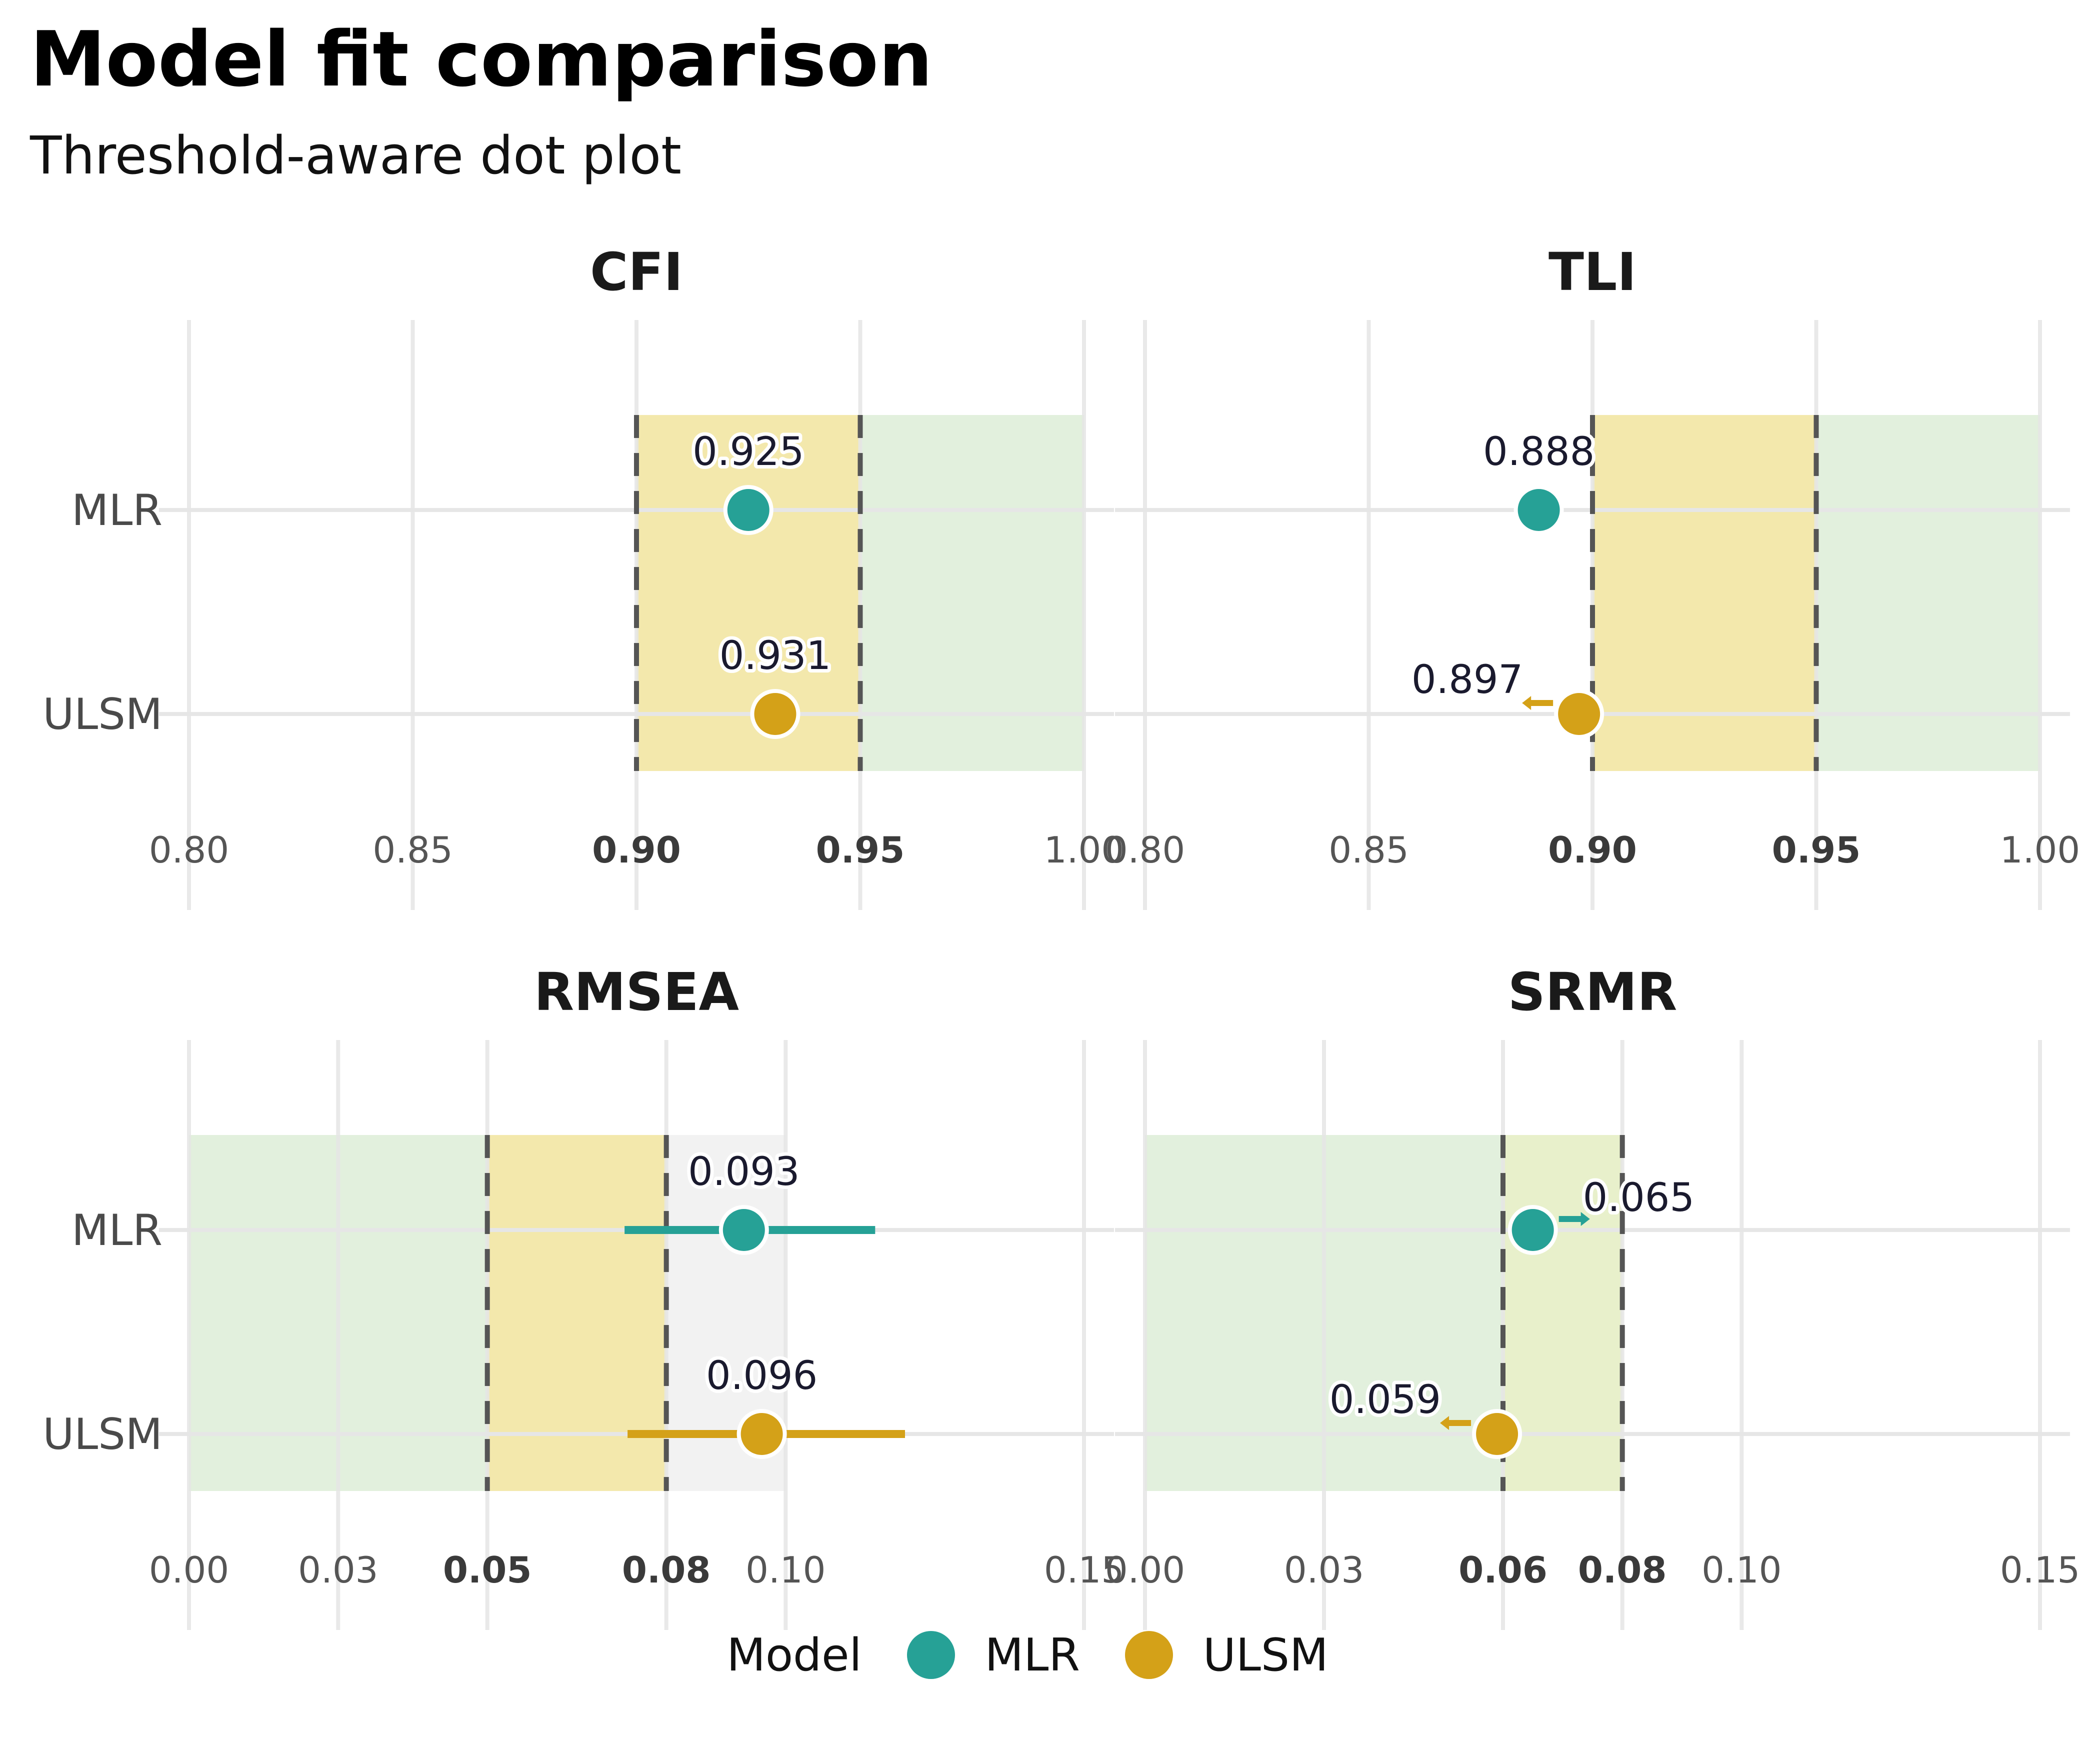 This screenshot has width=2100, height=1740. What do you see at coordinates (1538, 452) in the screenshot?
I see `tli-mlr-data-label: 0.888` at bounding box center [1538, 452].